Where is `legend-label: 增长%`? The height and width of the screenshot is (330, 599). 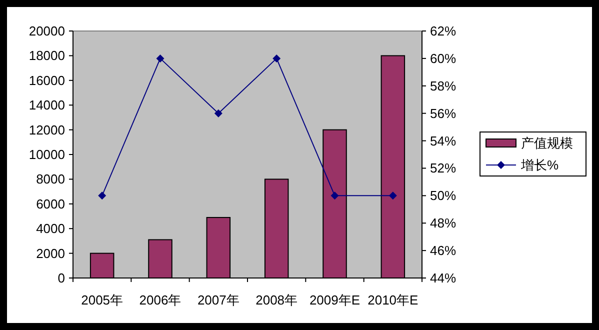
legend-label: 增长% is located at coordinates (539, 165).